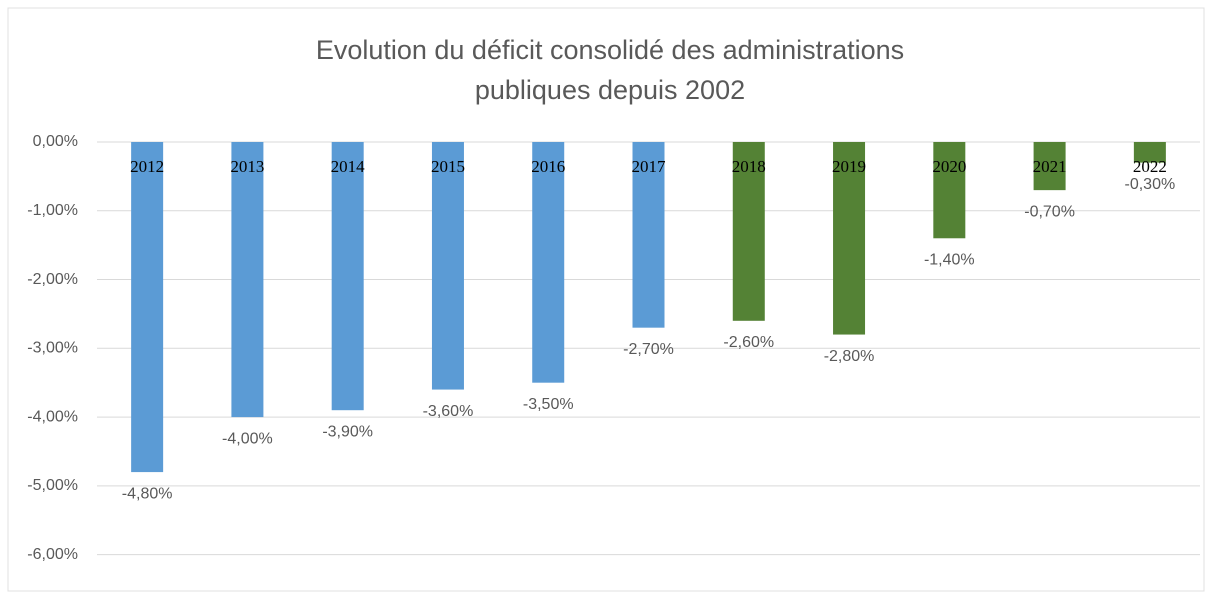 This screenshot has width=1205, height=592. I want to click on y-tick-label: -6,00%, so click(52, 554).